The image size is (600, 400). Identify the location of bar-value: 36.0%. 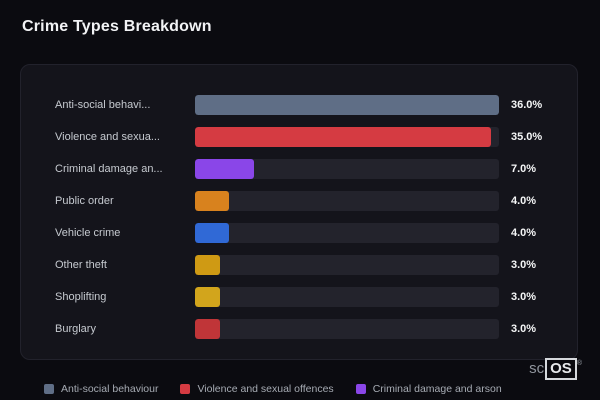
(527, 105).